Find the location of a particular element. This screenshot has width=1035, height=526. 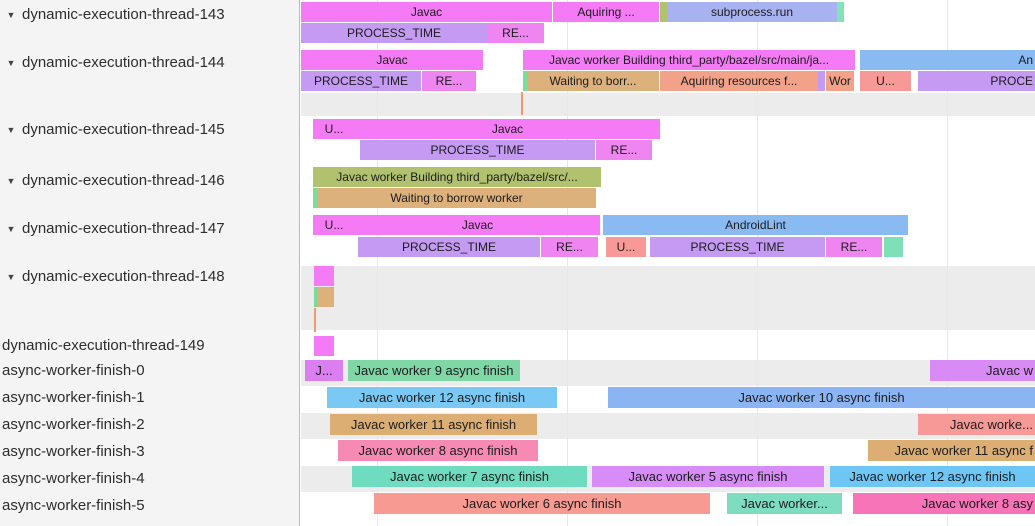

trace-span: Javac worker 6 async finish is located at coordinates (542, 503).